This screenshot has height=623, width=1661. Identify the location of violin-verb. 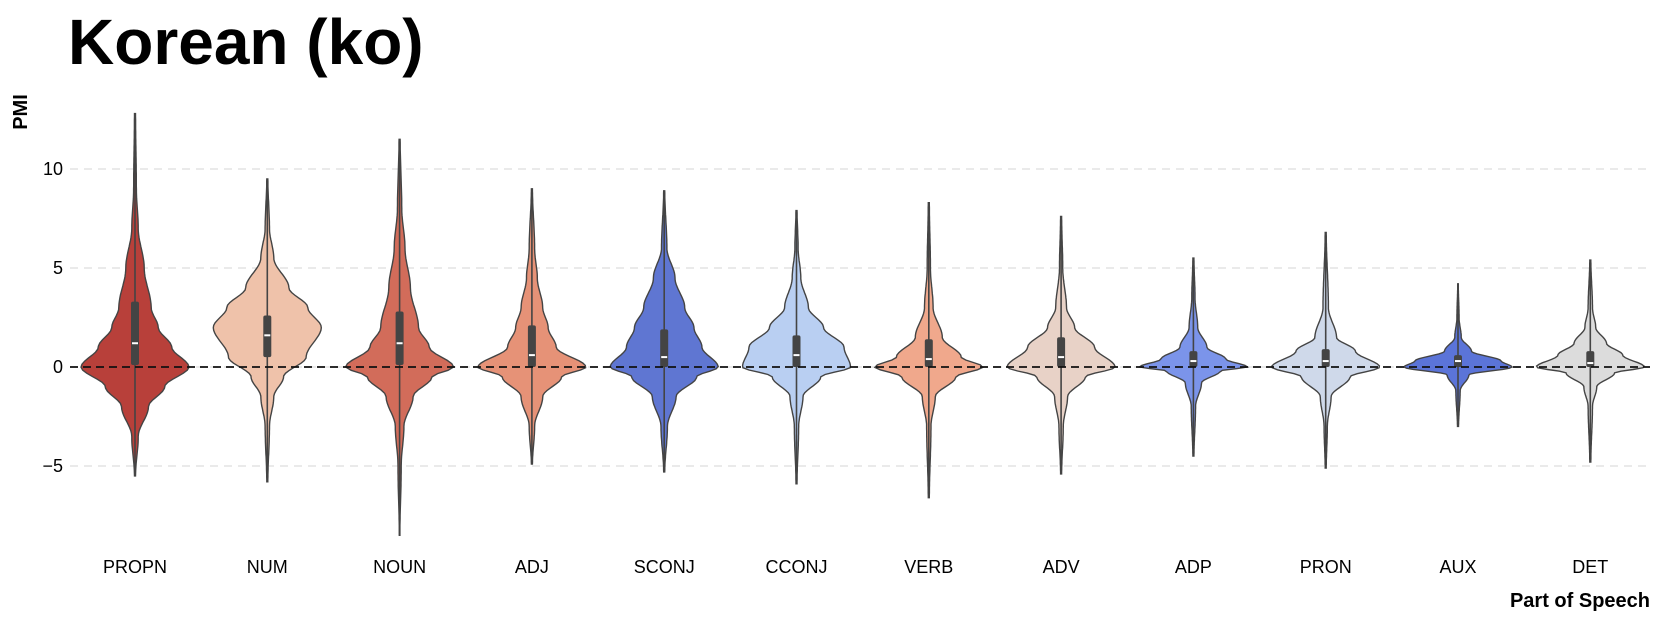
(928, 350).